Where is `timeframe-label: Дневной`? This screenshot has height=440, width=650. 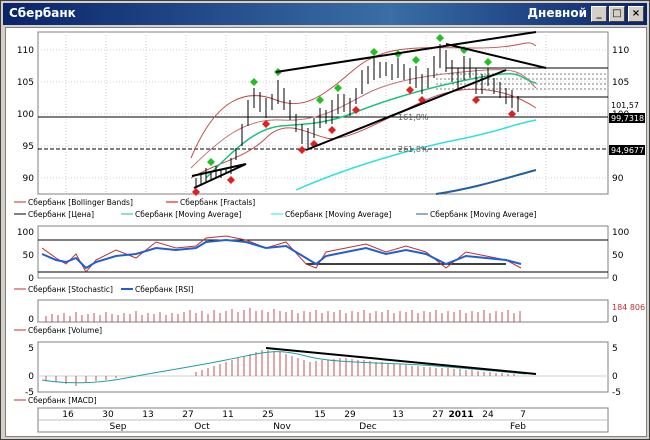 timeframe-label: Дневной is located at coordinates (557, 13).